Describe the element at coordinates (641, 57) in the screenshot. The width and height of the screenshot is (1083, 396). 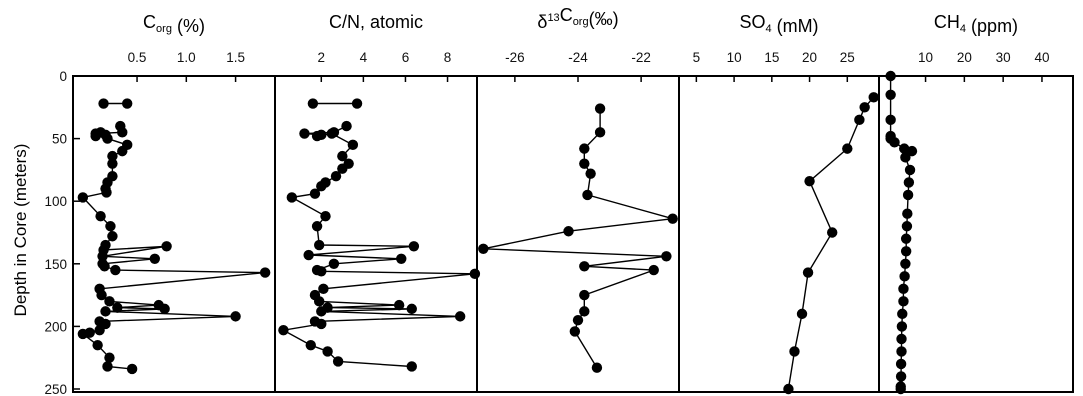
I see `x-tick-label: -22` at that location.